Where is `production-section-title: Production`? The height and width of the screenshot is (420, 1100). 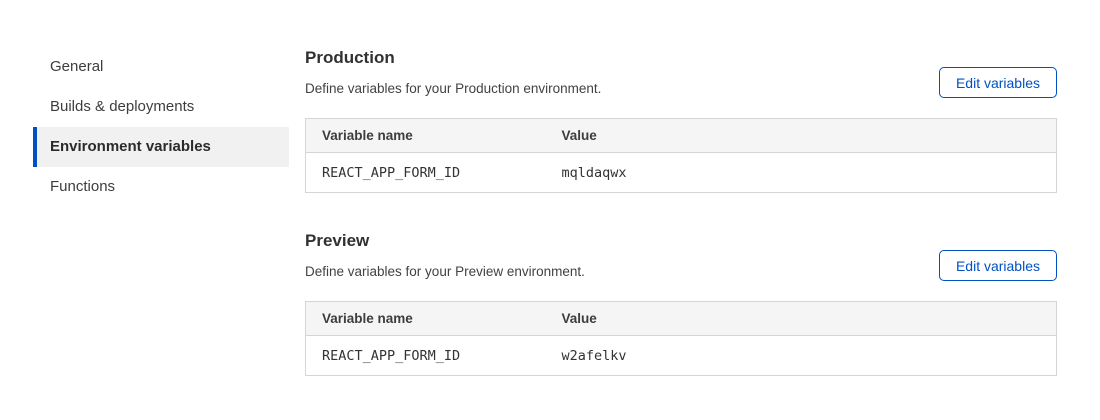 production-section-title: Production is located at coordinates (350, 57).